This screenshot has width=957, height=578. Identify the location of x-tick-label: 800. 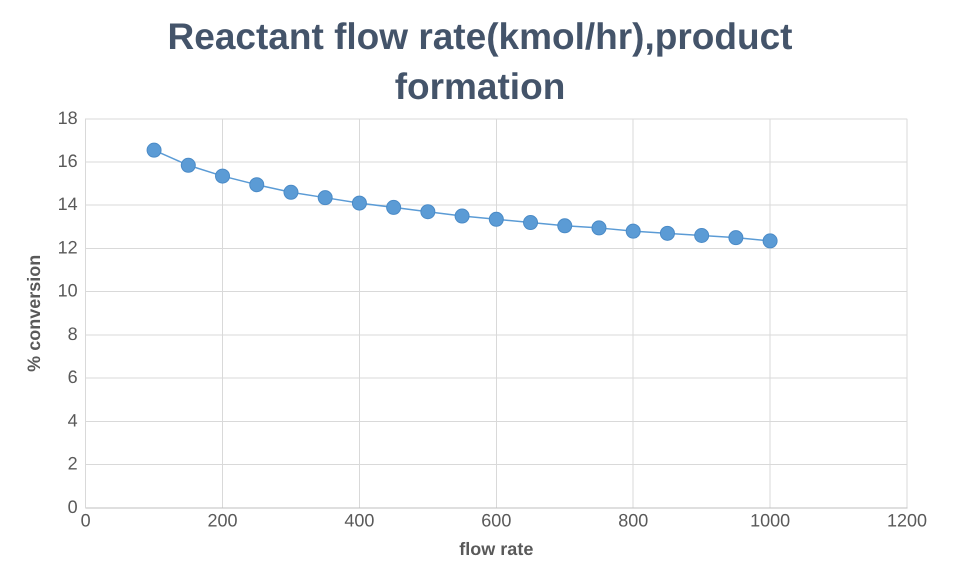
(633, 520).